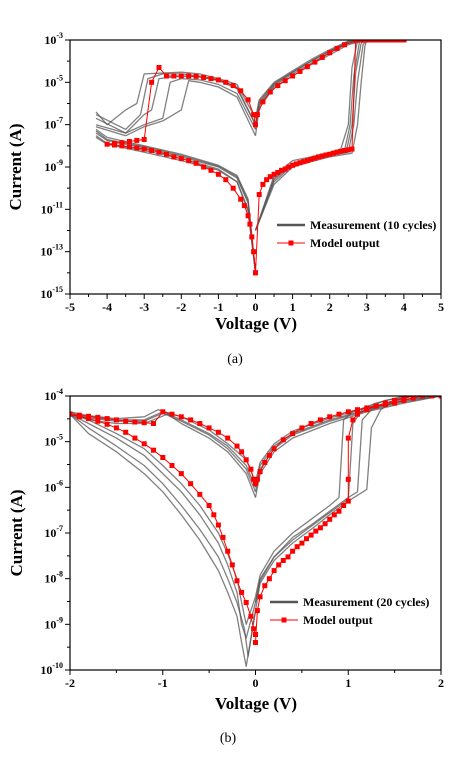  What do you see at coordinates (59, 619) in the screenshot?
I see `chart-b-y-tick-exponent: -9` at bounding box center [59, 619].